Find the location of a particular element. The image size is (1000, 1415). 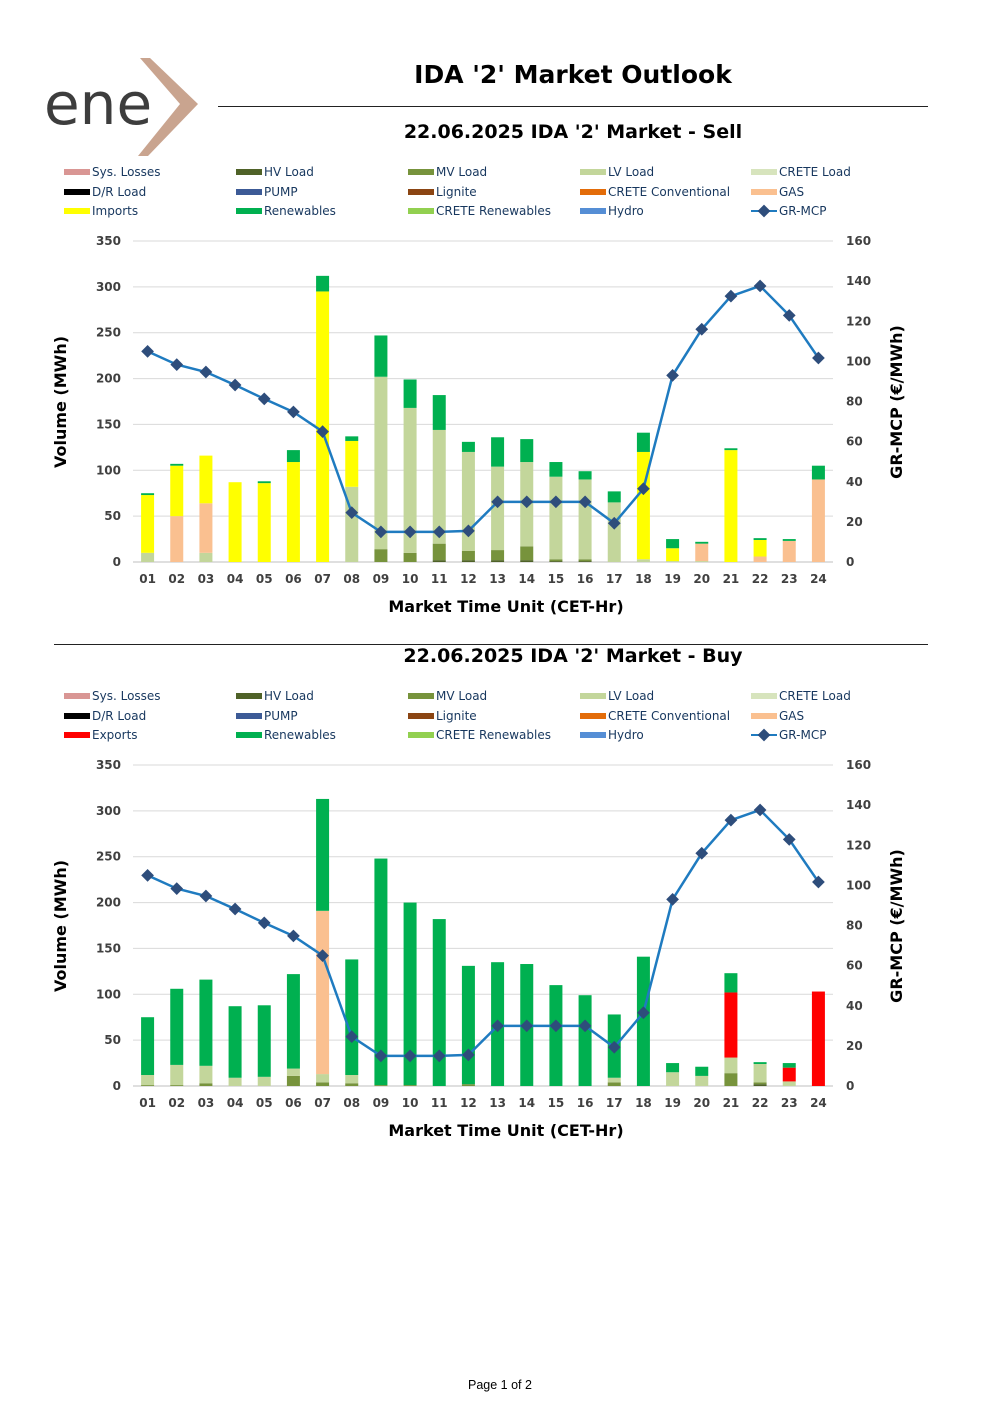

legend-label: HV Load is located at coordinates (289, 172).